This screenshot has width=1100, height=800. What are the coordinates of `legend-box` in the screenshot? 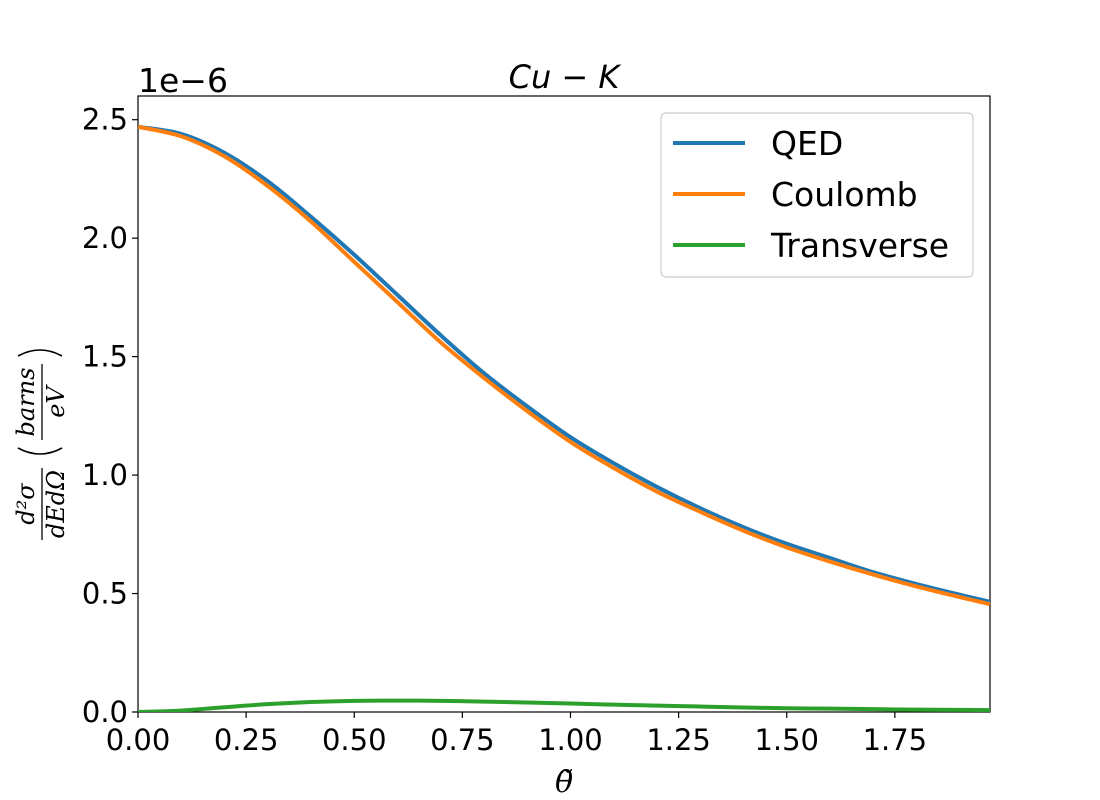 It's located at (817, 195).